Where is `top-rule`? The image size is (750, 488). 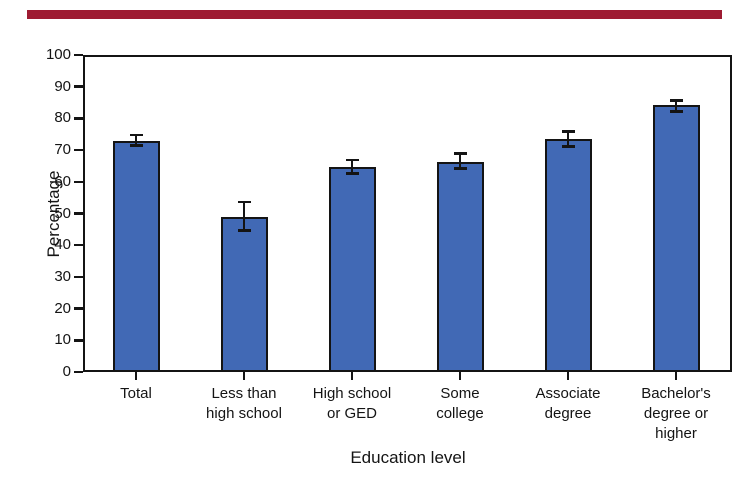
top-rule is located at coordinates (374, 14).